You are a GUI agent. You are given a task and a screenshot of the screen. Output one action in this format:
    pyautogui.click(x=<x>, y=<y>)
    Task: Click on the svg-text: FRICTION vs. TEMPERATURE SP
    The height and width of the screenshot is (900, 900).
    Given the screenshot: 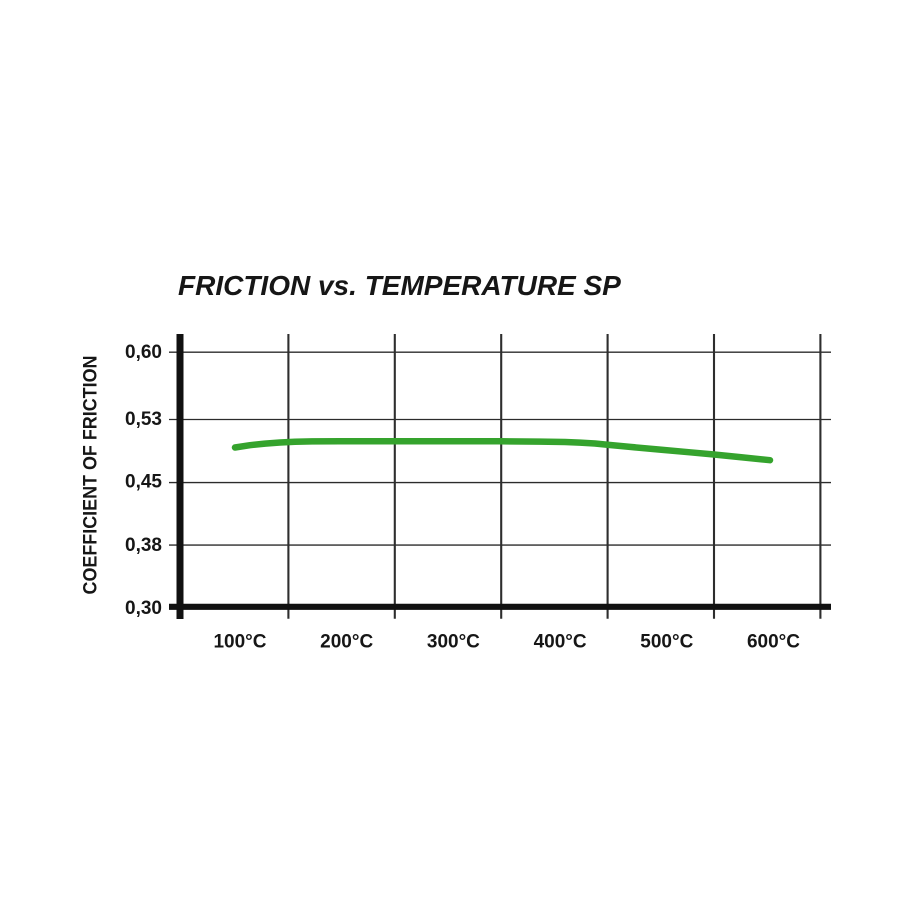 What is the action you would take?
    pyautogui.click(x=399, y=285)
    